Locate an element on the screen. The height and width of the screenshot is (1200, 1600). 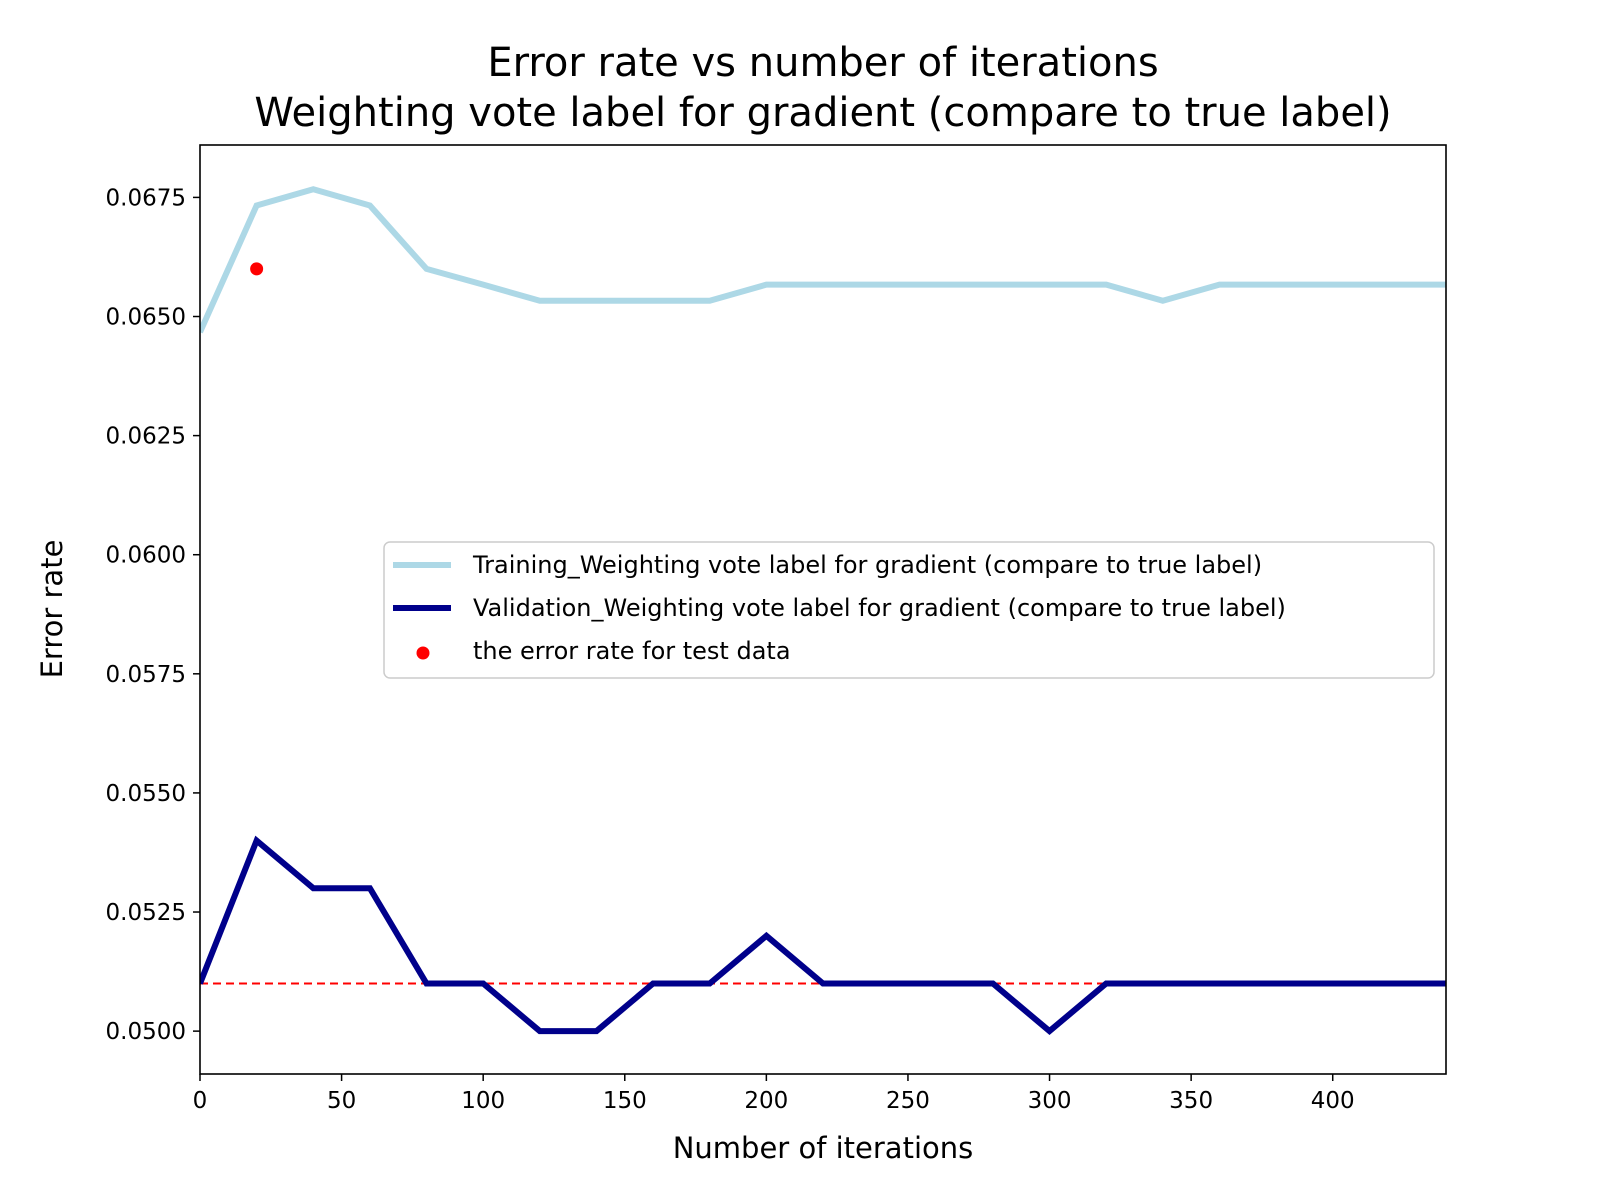
x-tick-label: 0 is located at coordinates (200, 1101).